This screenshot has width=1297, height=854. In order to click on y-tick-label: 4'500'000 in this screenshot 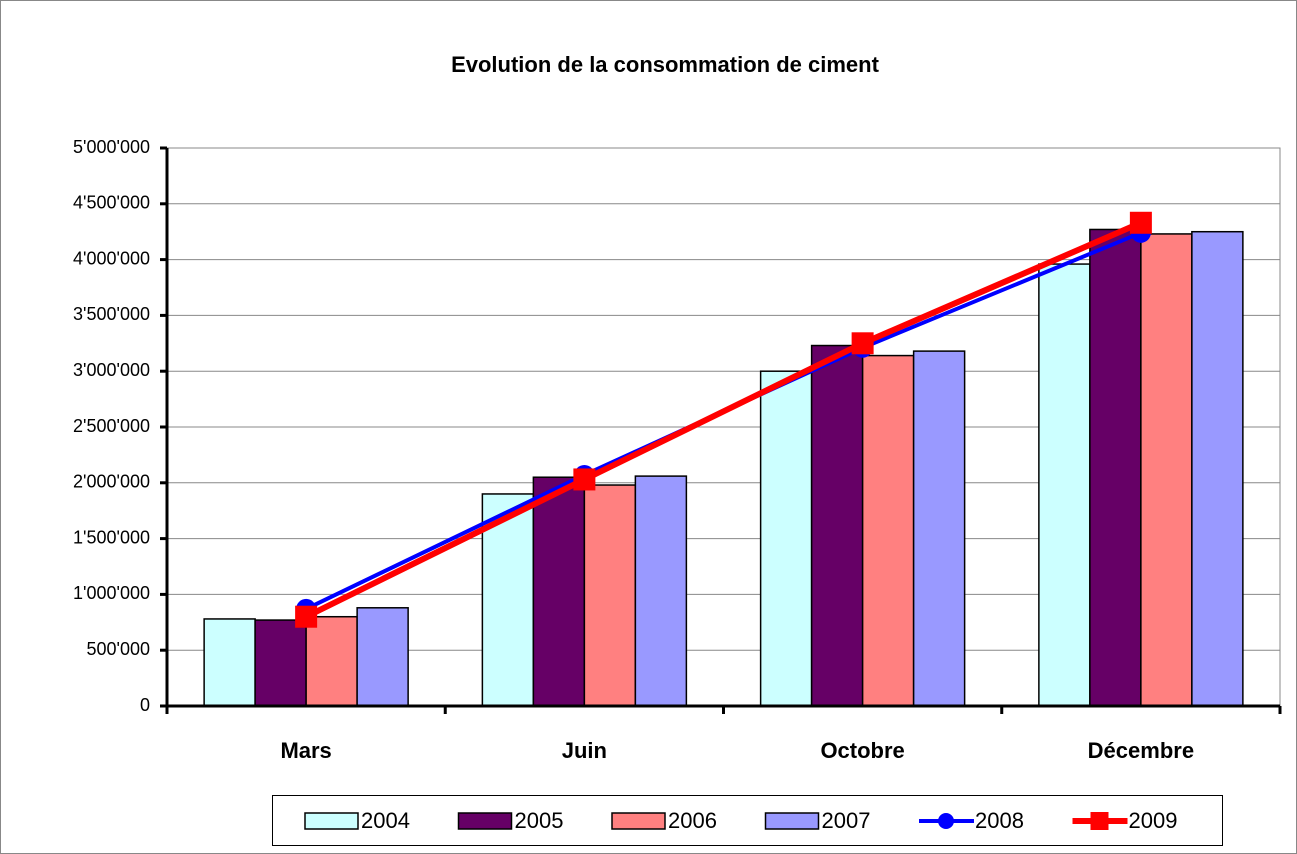, I will do `click(111, 203)`.